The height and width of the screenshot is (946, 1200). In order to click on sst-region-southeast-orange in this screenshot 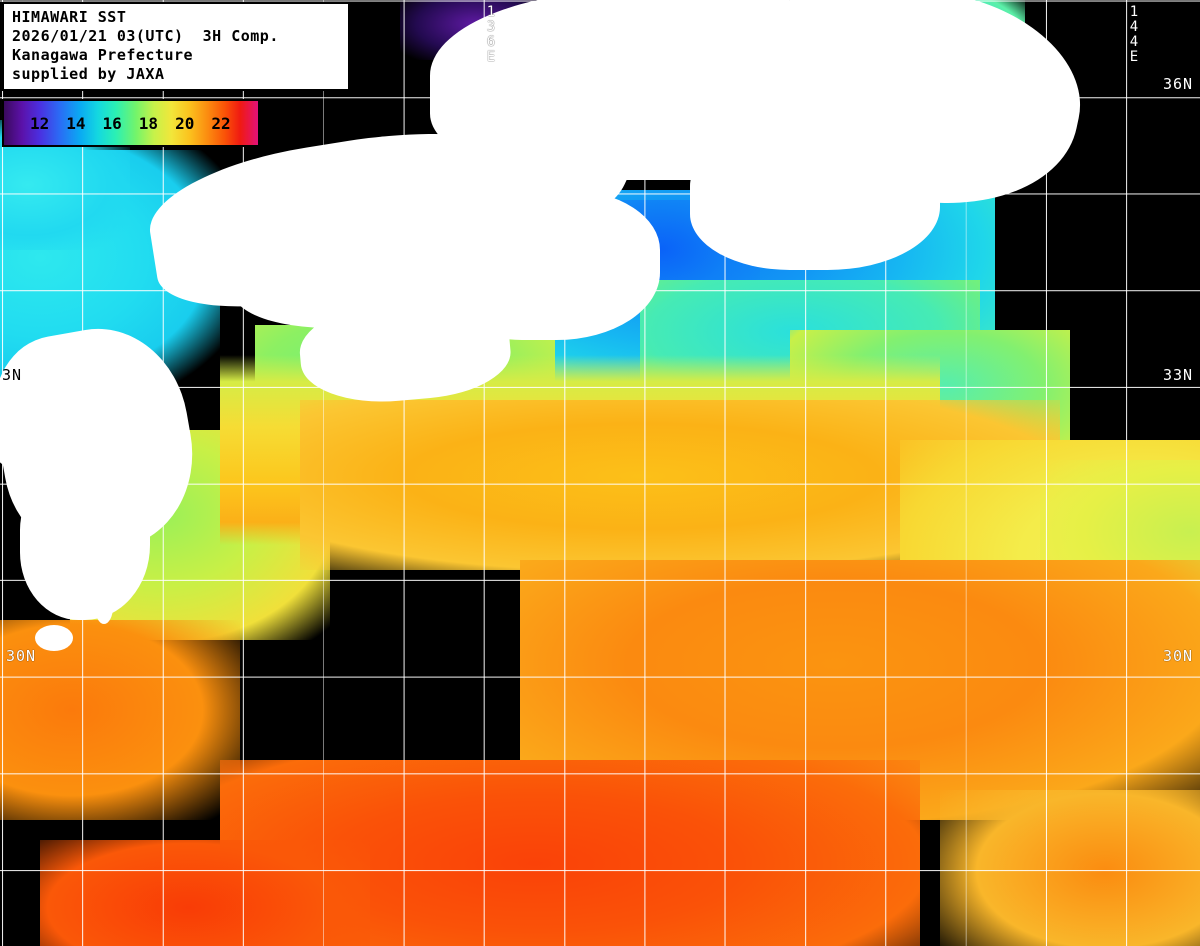, I will do `click(1070, 868)`.